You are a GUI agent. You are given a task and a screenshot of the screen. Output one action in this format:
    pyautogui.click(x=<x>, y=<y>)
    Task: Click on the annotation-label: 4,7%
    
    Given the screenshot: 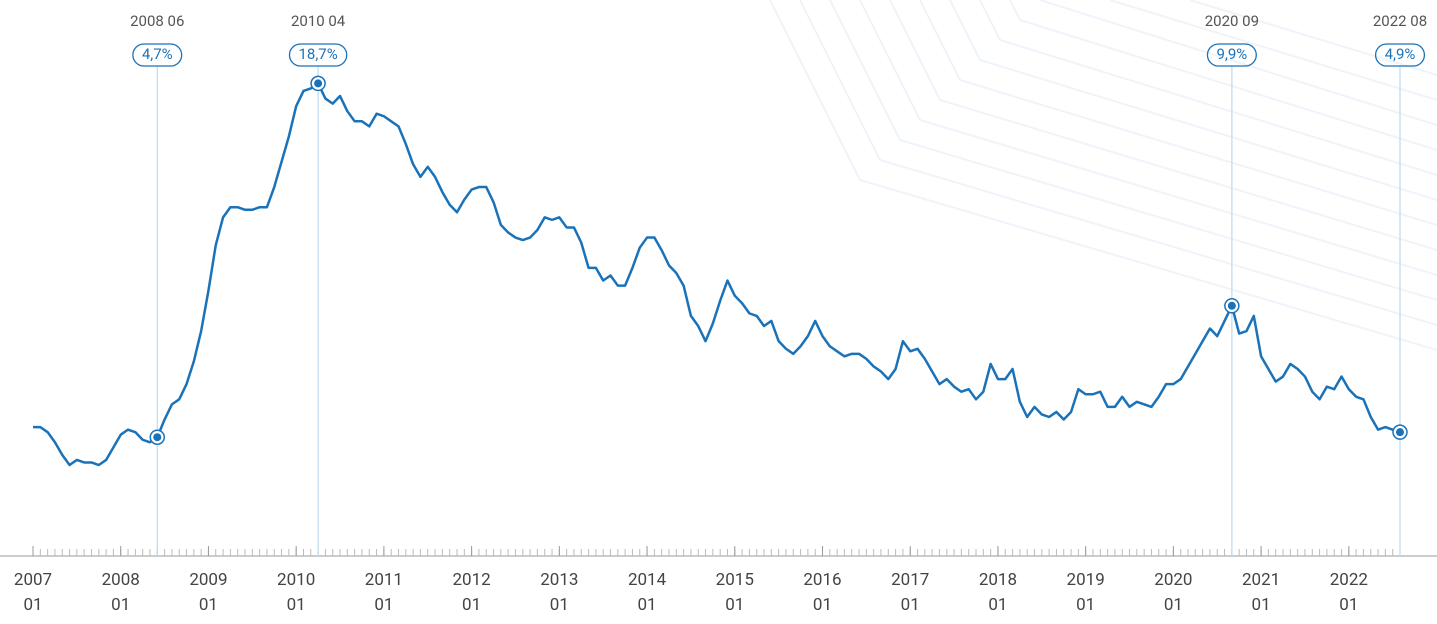 What is the action you would take?
    pyautogui.click(x=157, y=54)
    